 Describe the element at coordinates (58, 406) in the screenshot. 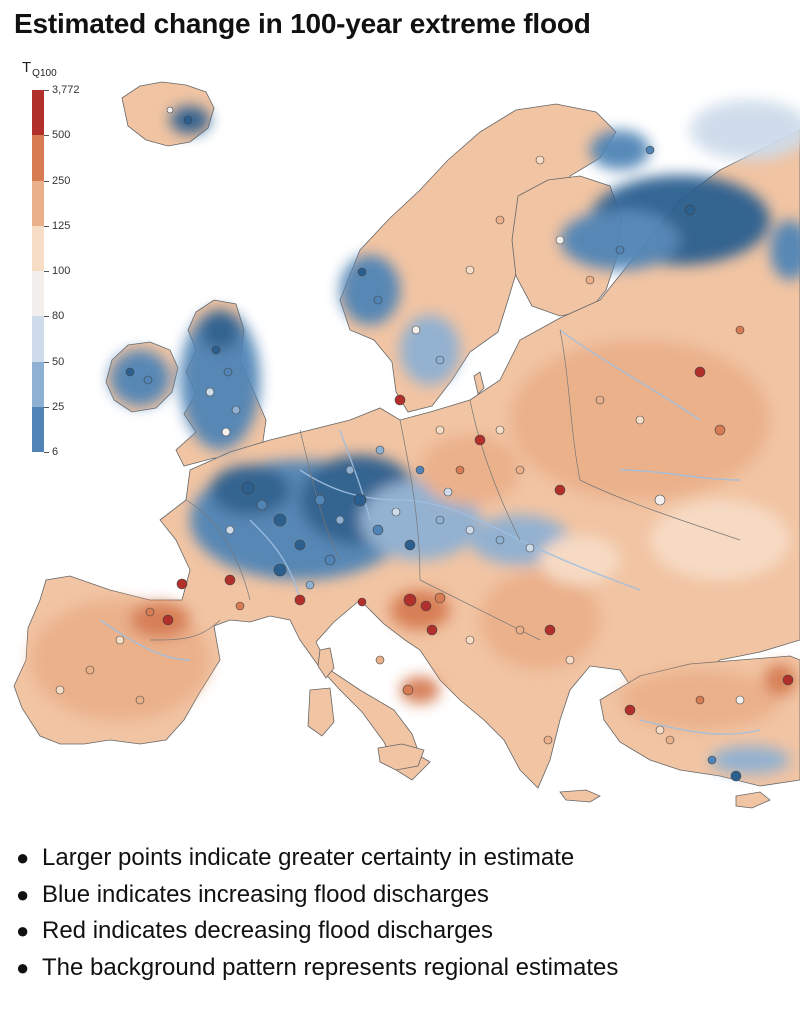

I see `legend-tick-label: 25` at that location.